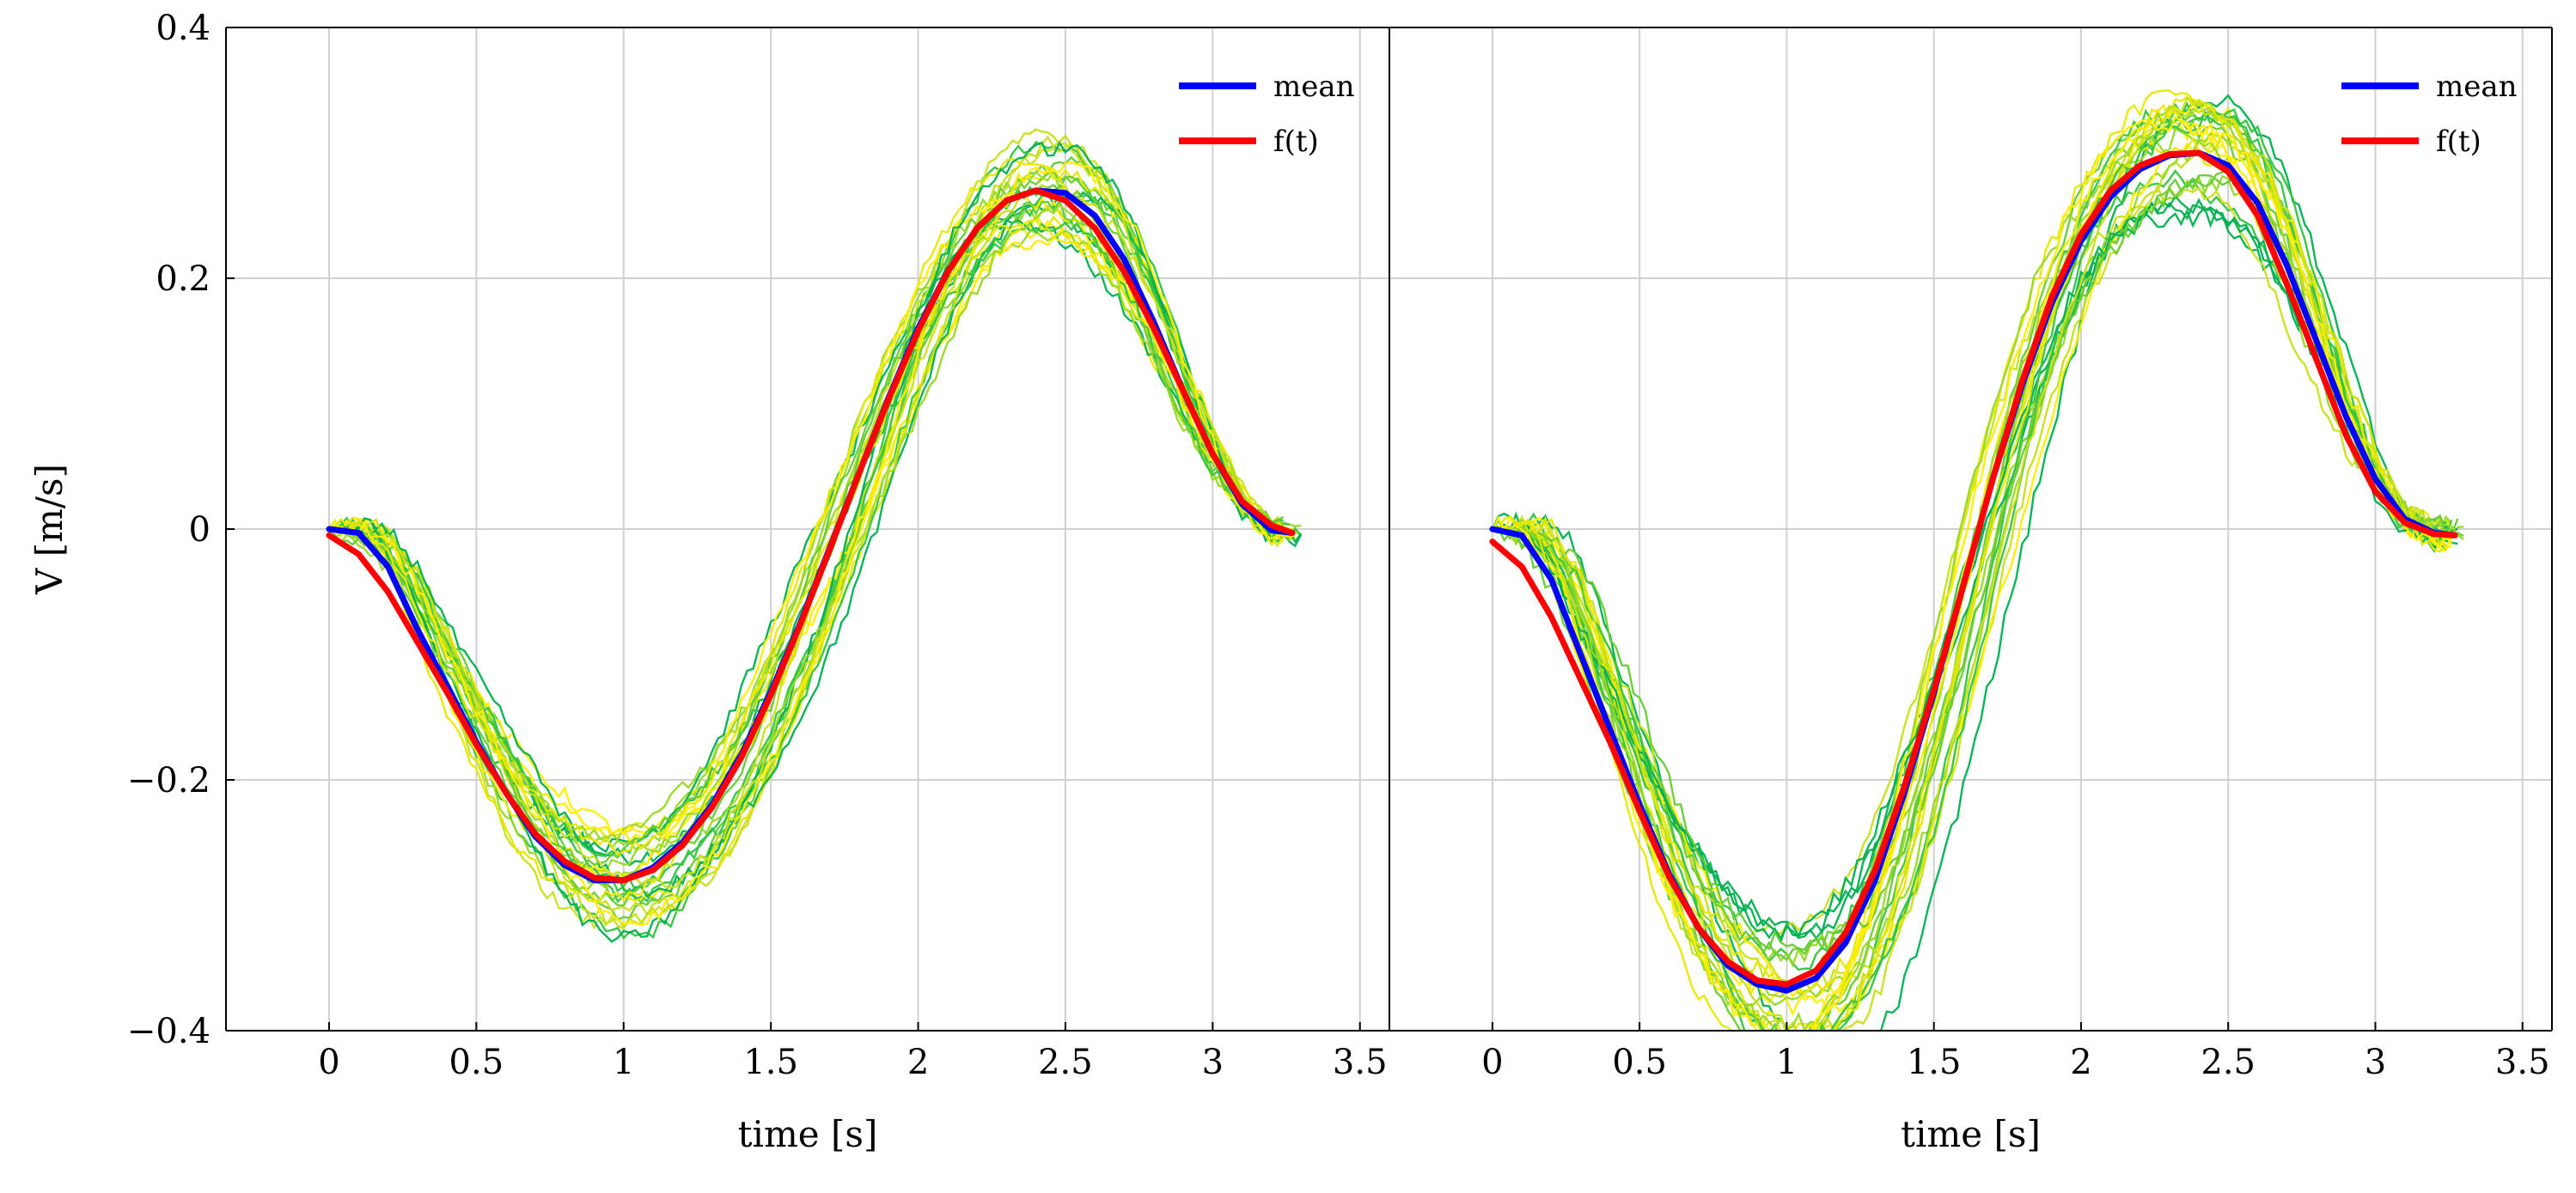 The image size is (2576, 1193). What do you see at coordinates (183, 29) in the screenshot?
I see `y-tick-label: 0.4` at bounding box center [183, 29].